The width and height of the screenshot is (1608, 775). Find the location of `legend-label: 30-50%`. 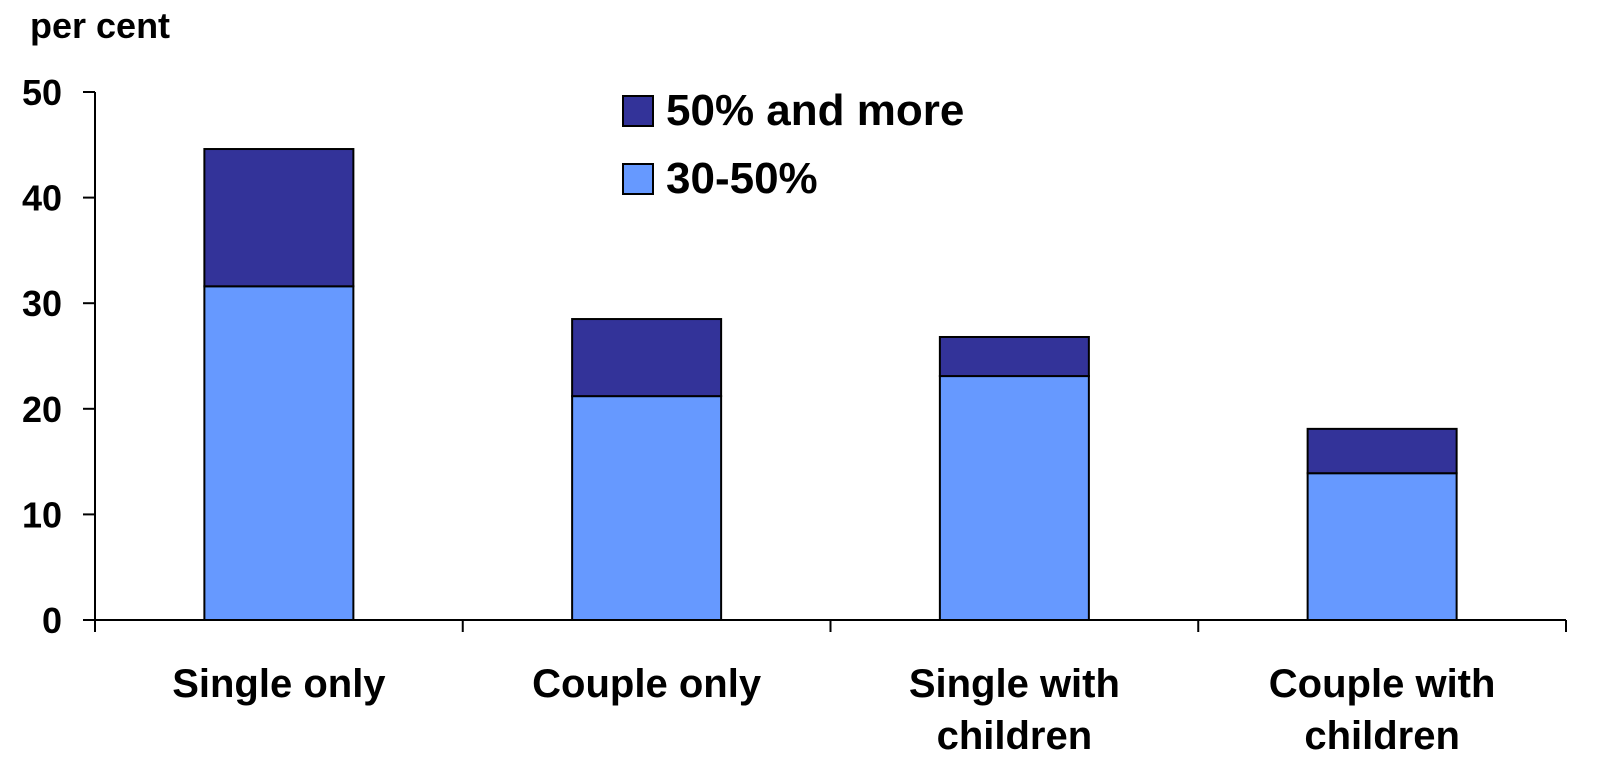

legend-label: 30-50% is located at coordinates (742, 178).